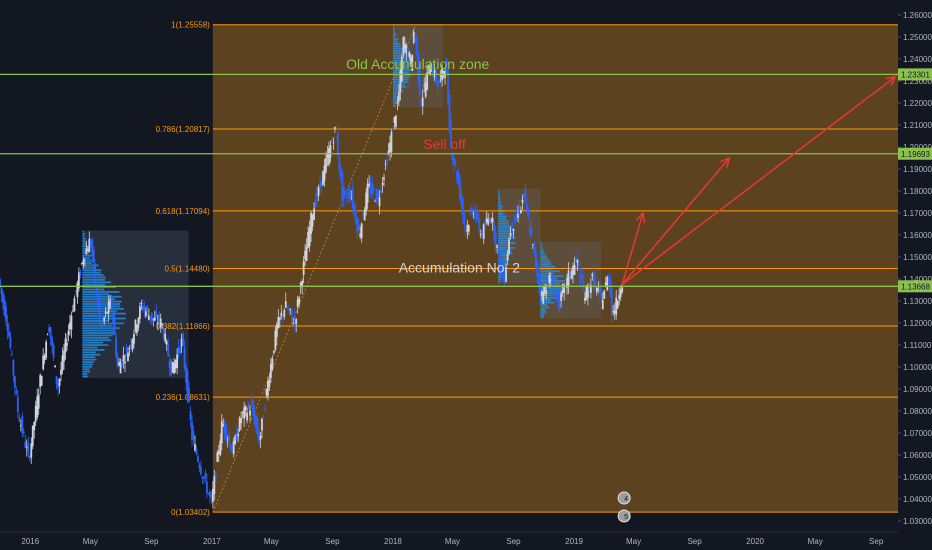 This screenshot has height=550, width=932. I want to click on y-axis-tick-label: 1.09000, so click(917, 389).